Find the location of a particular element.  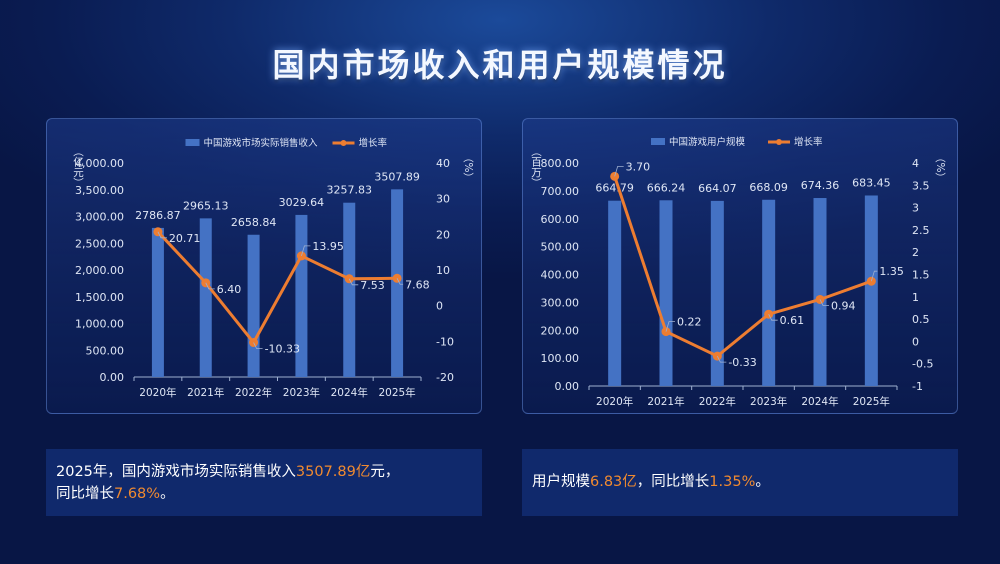

legend-bar-label: 中国游戏市场实际销售收入 is located at coordinates (261, 143).